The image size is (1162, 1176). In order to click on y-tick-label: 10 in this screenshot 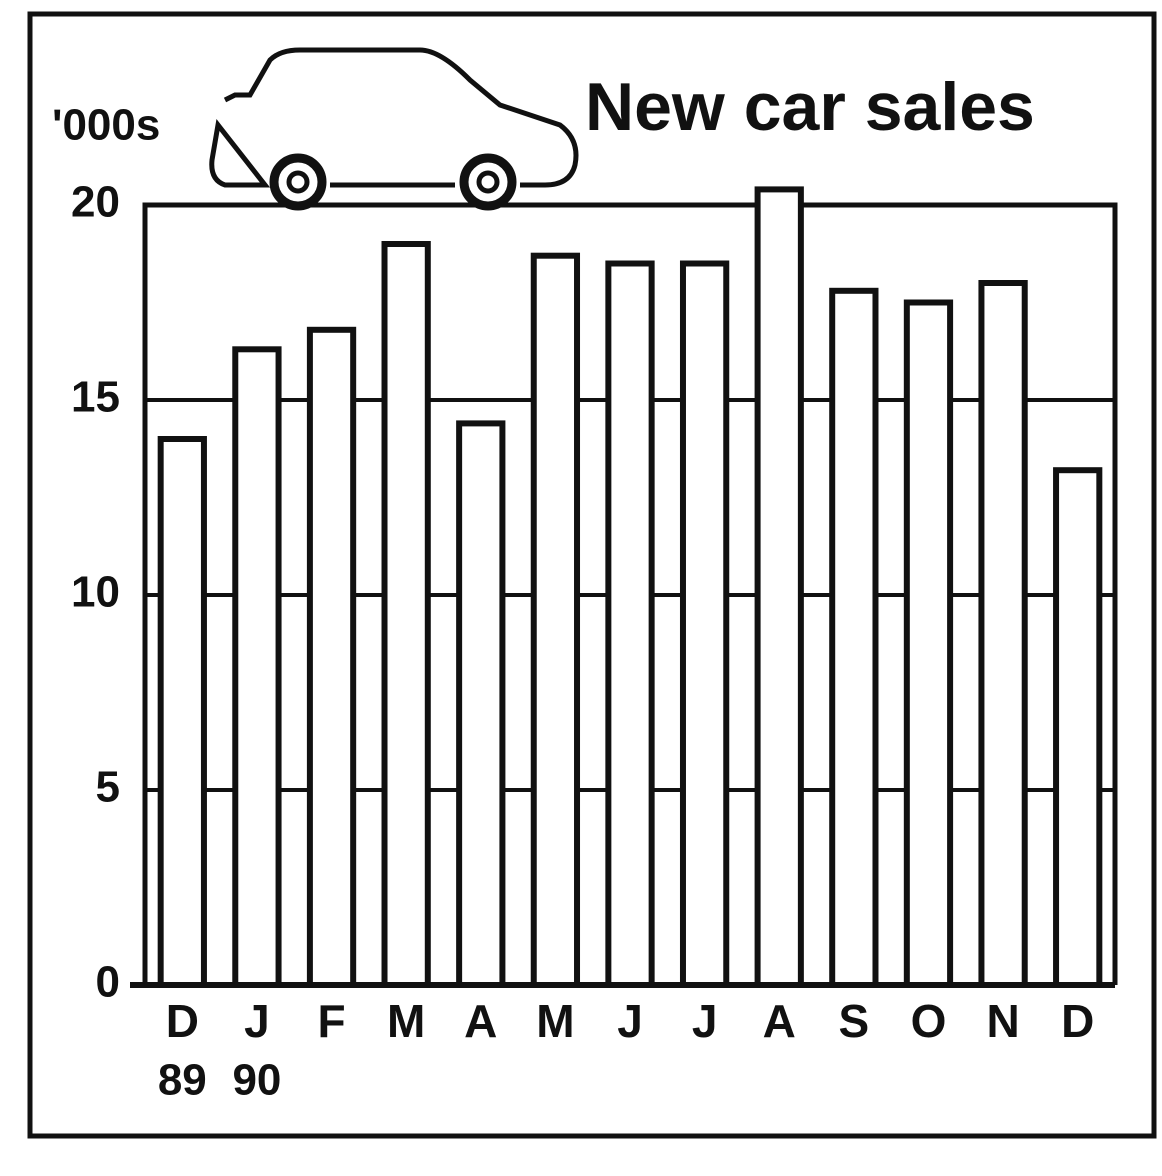, I will do `click(95, 592)`.